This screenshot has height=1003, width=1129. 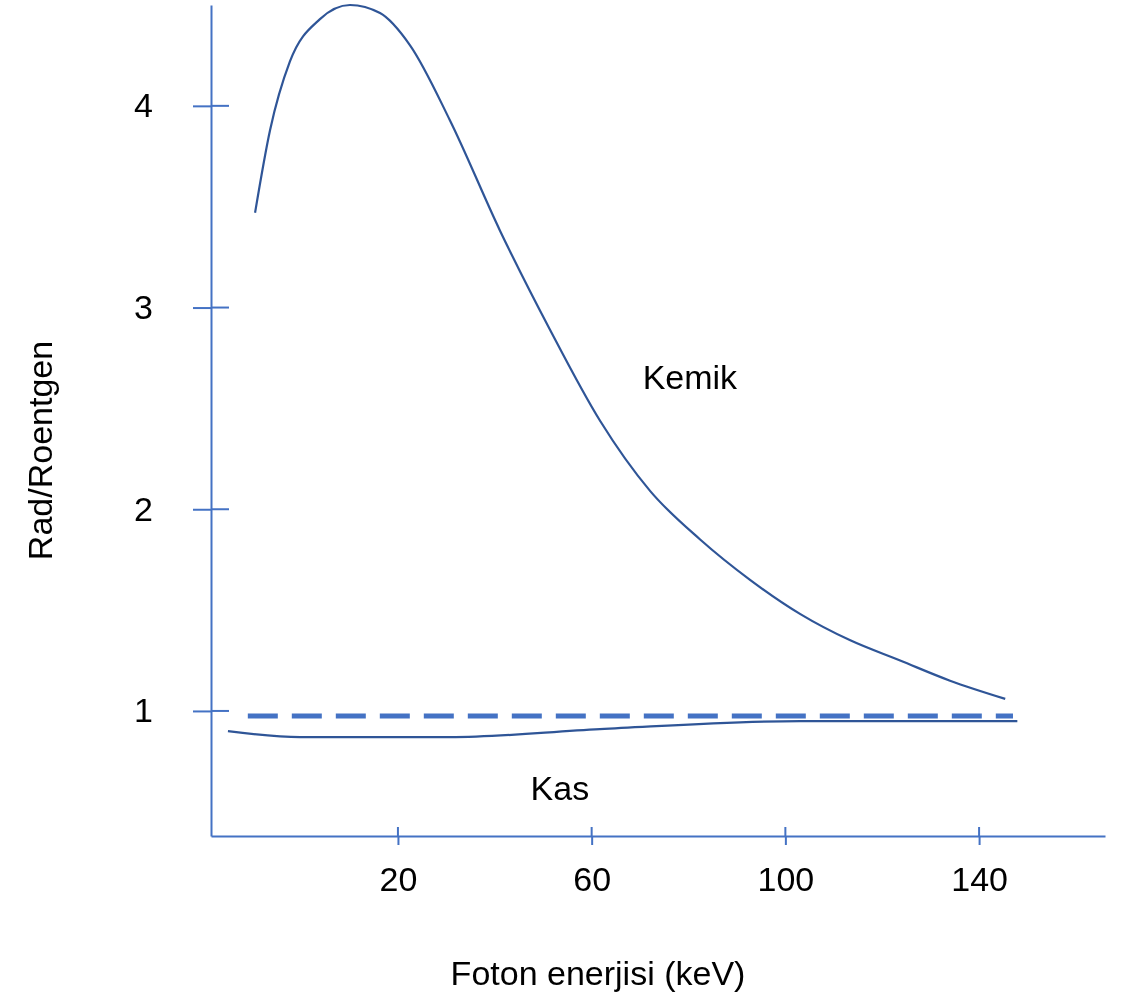 I want to click on y-tick-label: 3, so click(x=143, y=306).